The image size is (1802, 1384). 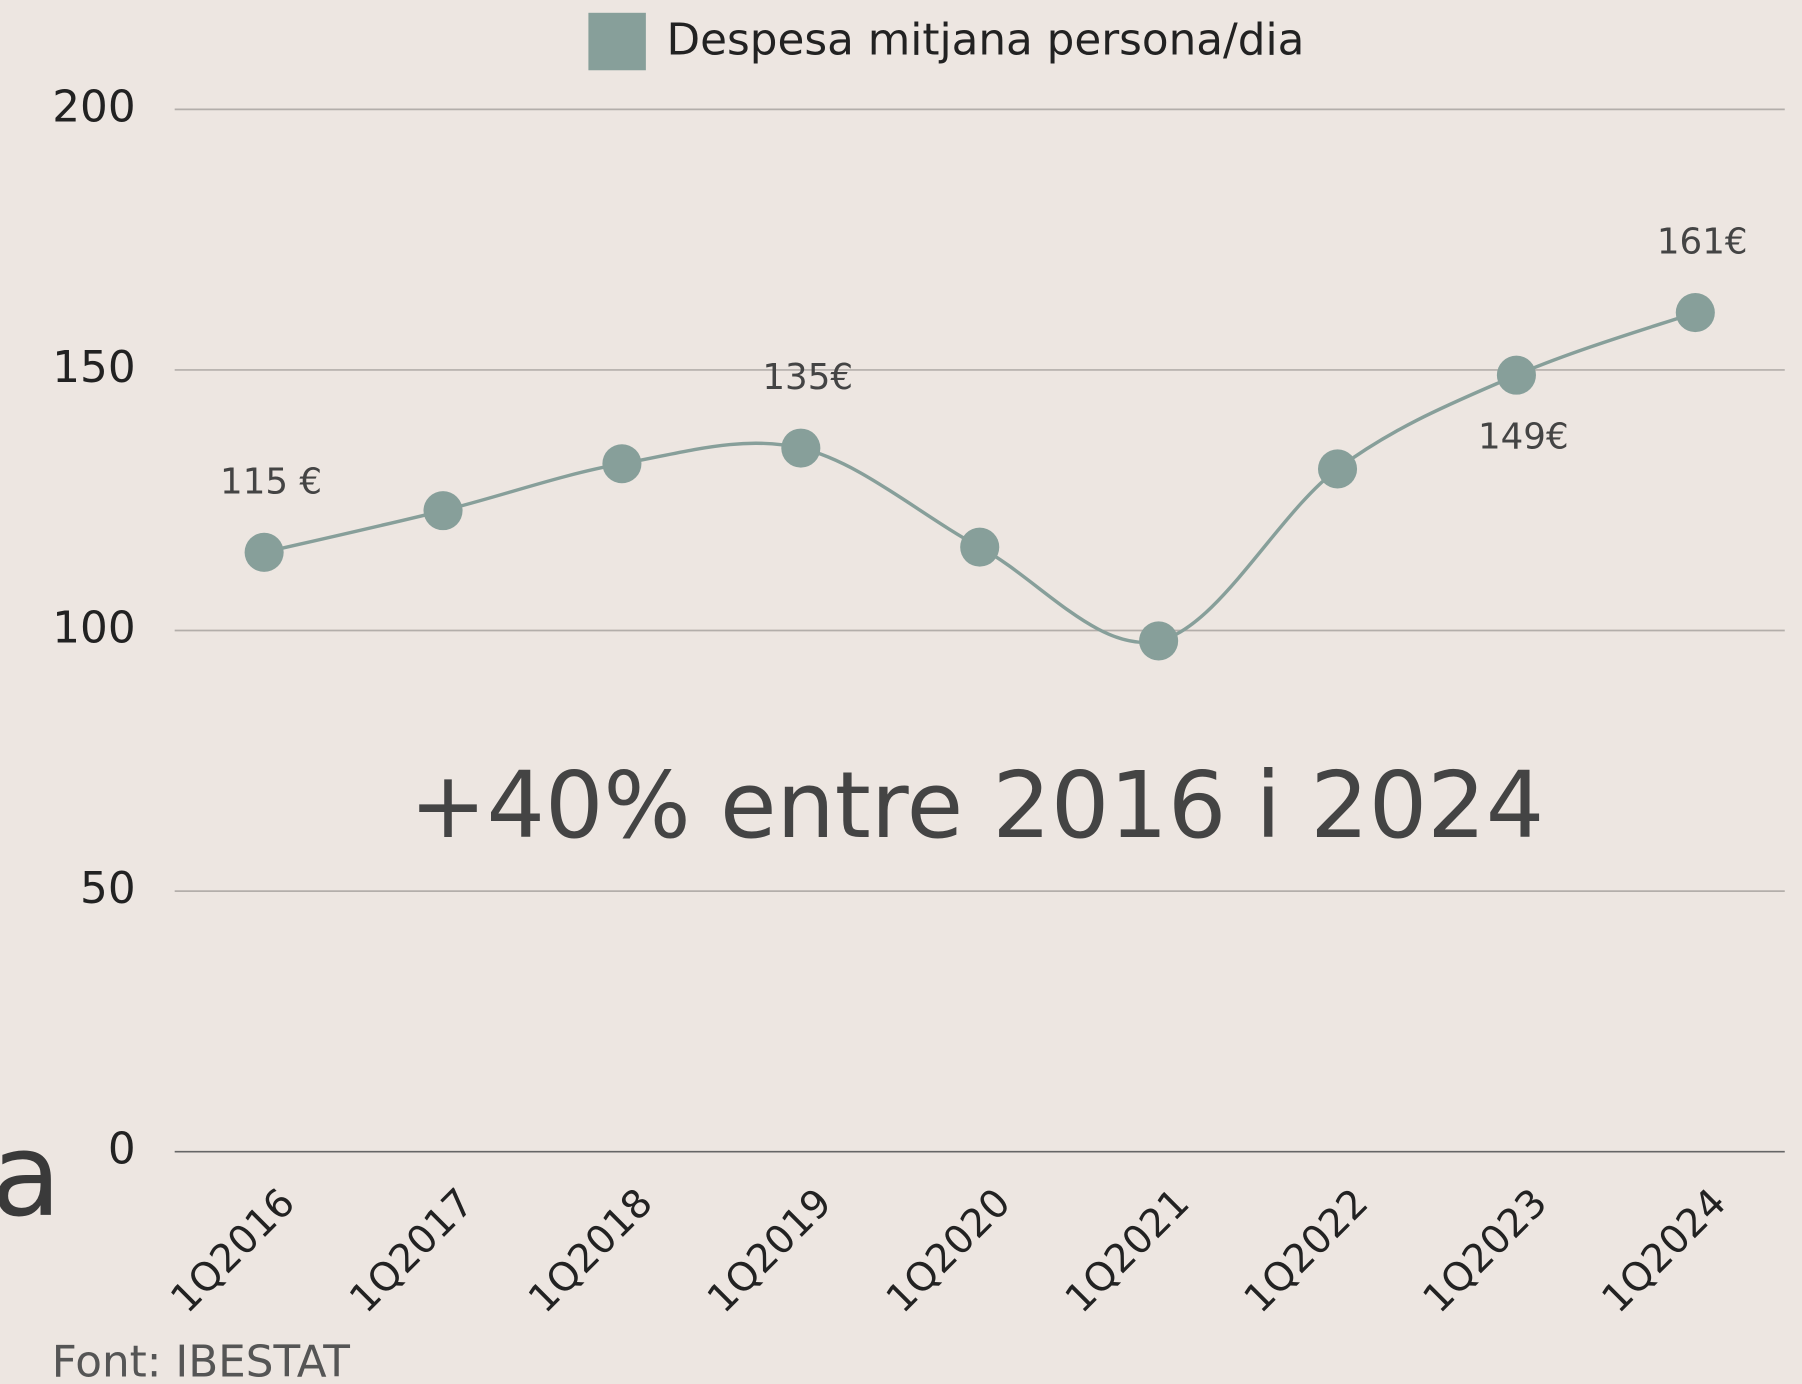 I want to click on source: Font: IBESTAT, so click(x=201, y=1360).